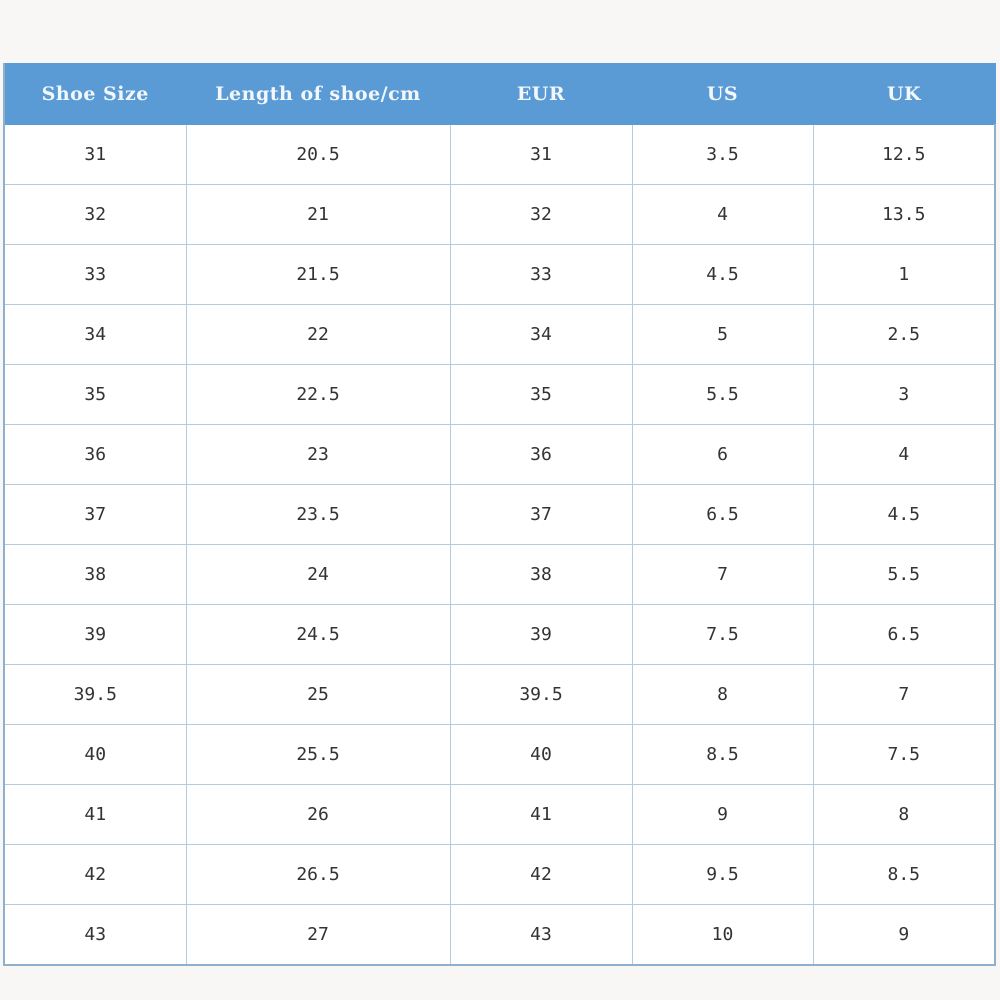  I want to click on table-cell: 1, so click(904, 274).